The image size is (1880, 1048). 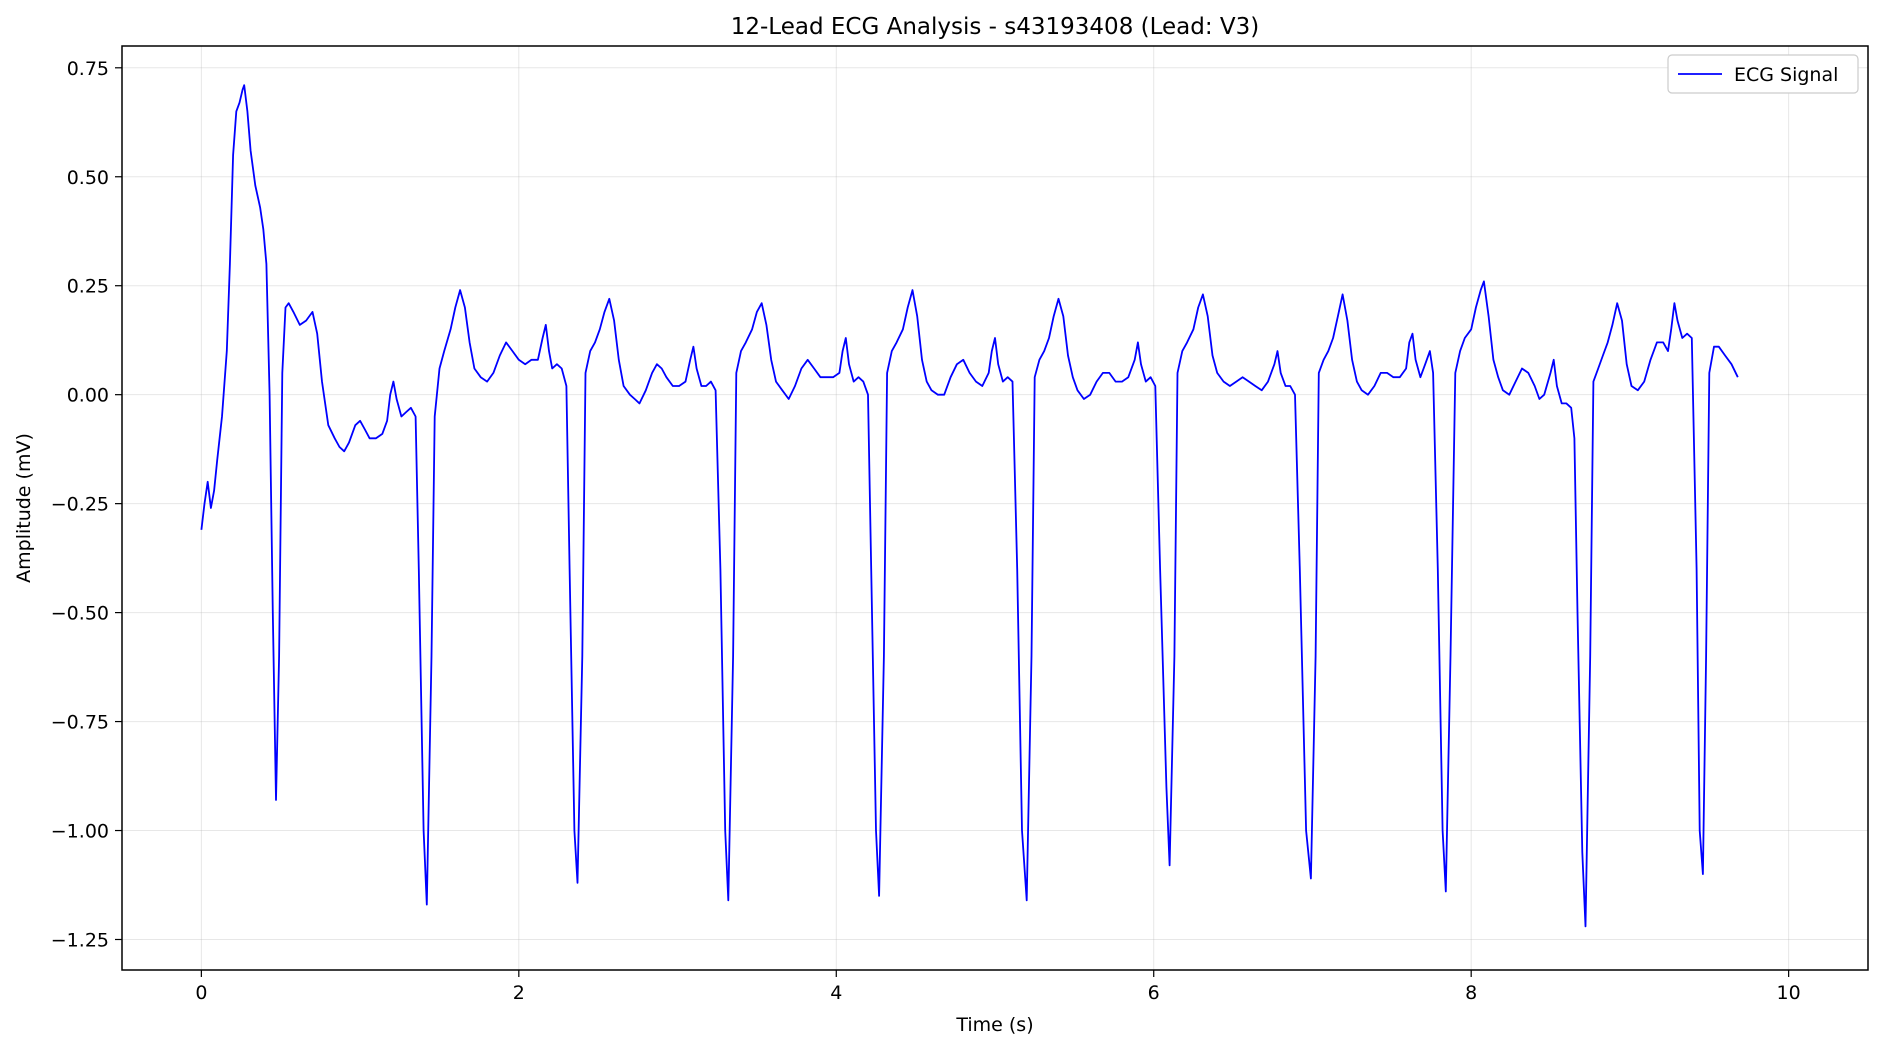 I want to click on y-tick-label: 0.75, so click(x=88, y=69).